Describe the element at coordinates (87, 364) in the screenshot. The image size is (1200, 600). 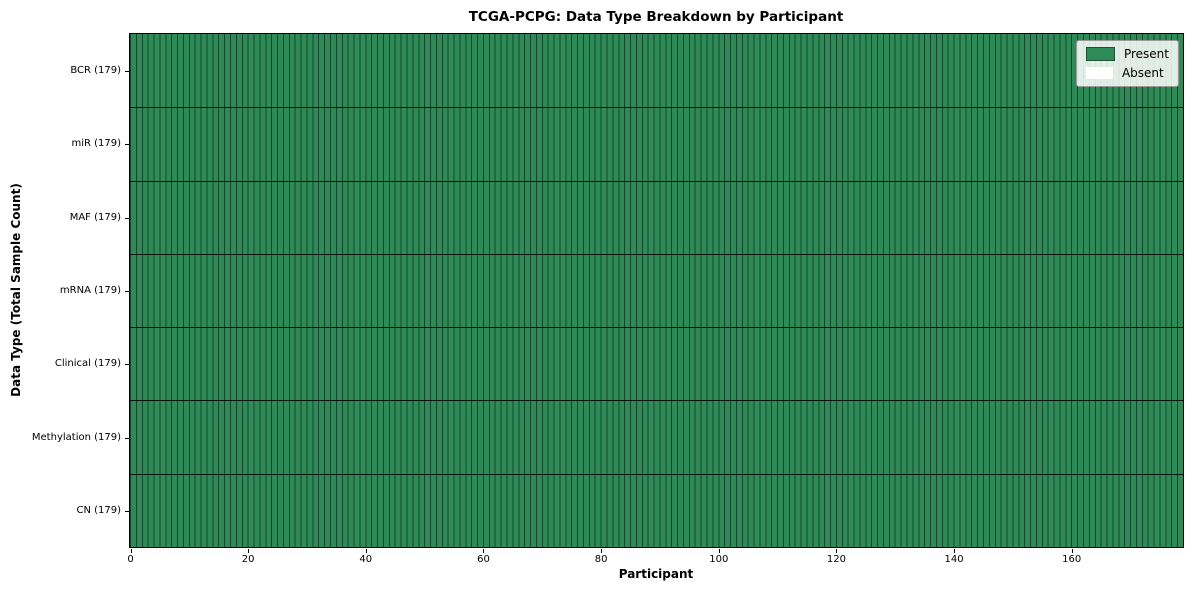
I see `y-tick-label: Clinical (179)` at that location.